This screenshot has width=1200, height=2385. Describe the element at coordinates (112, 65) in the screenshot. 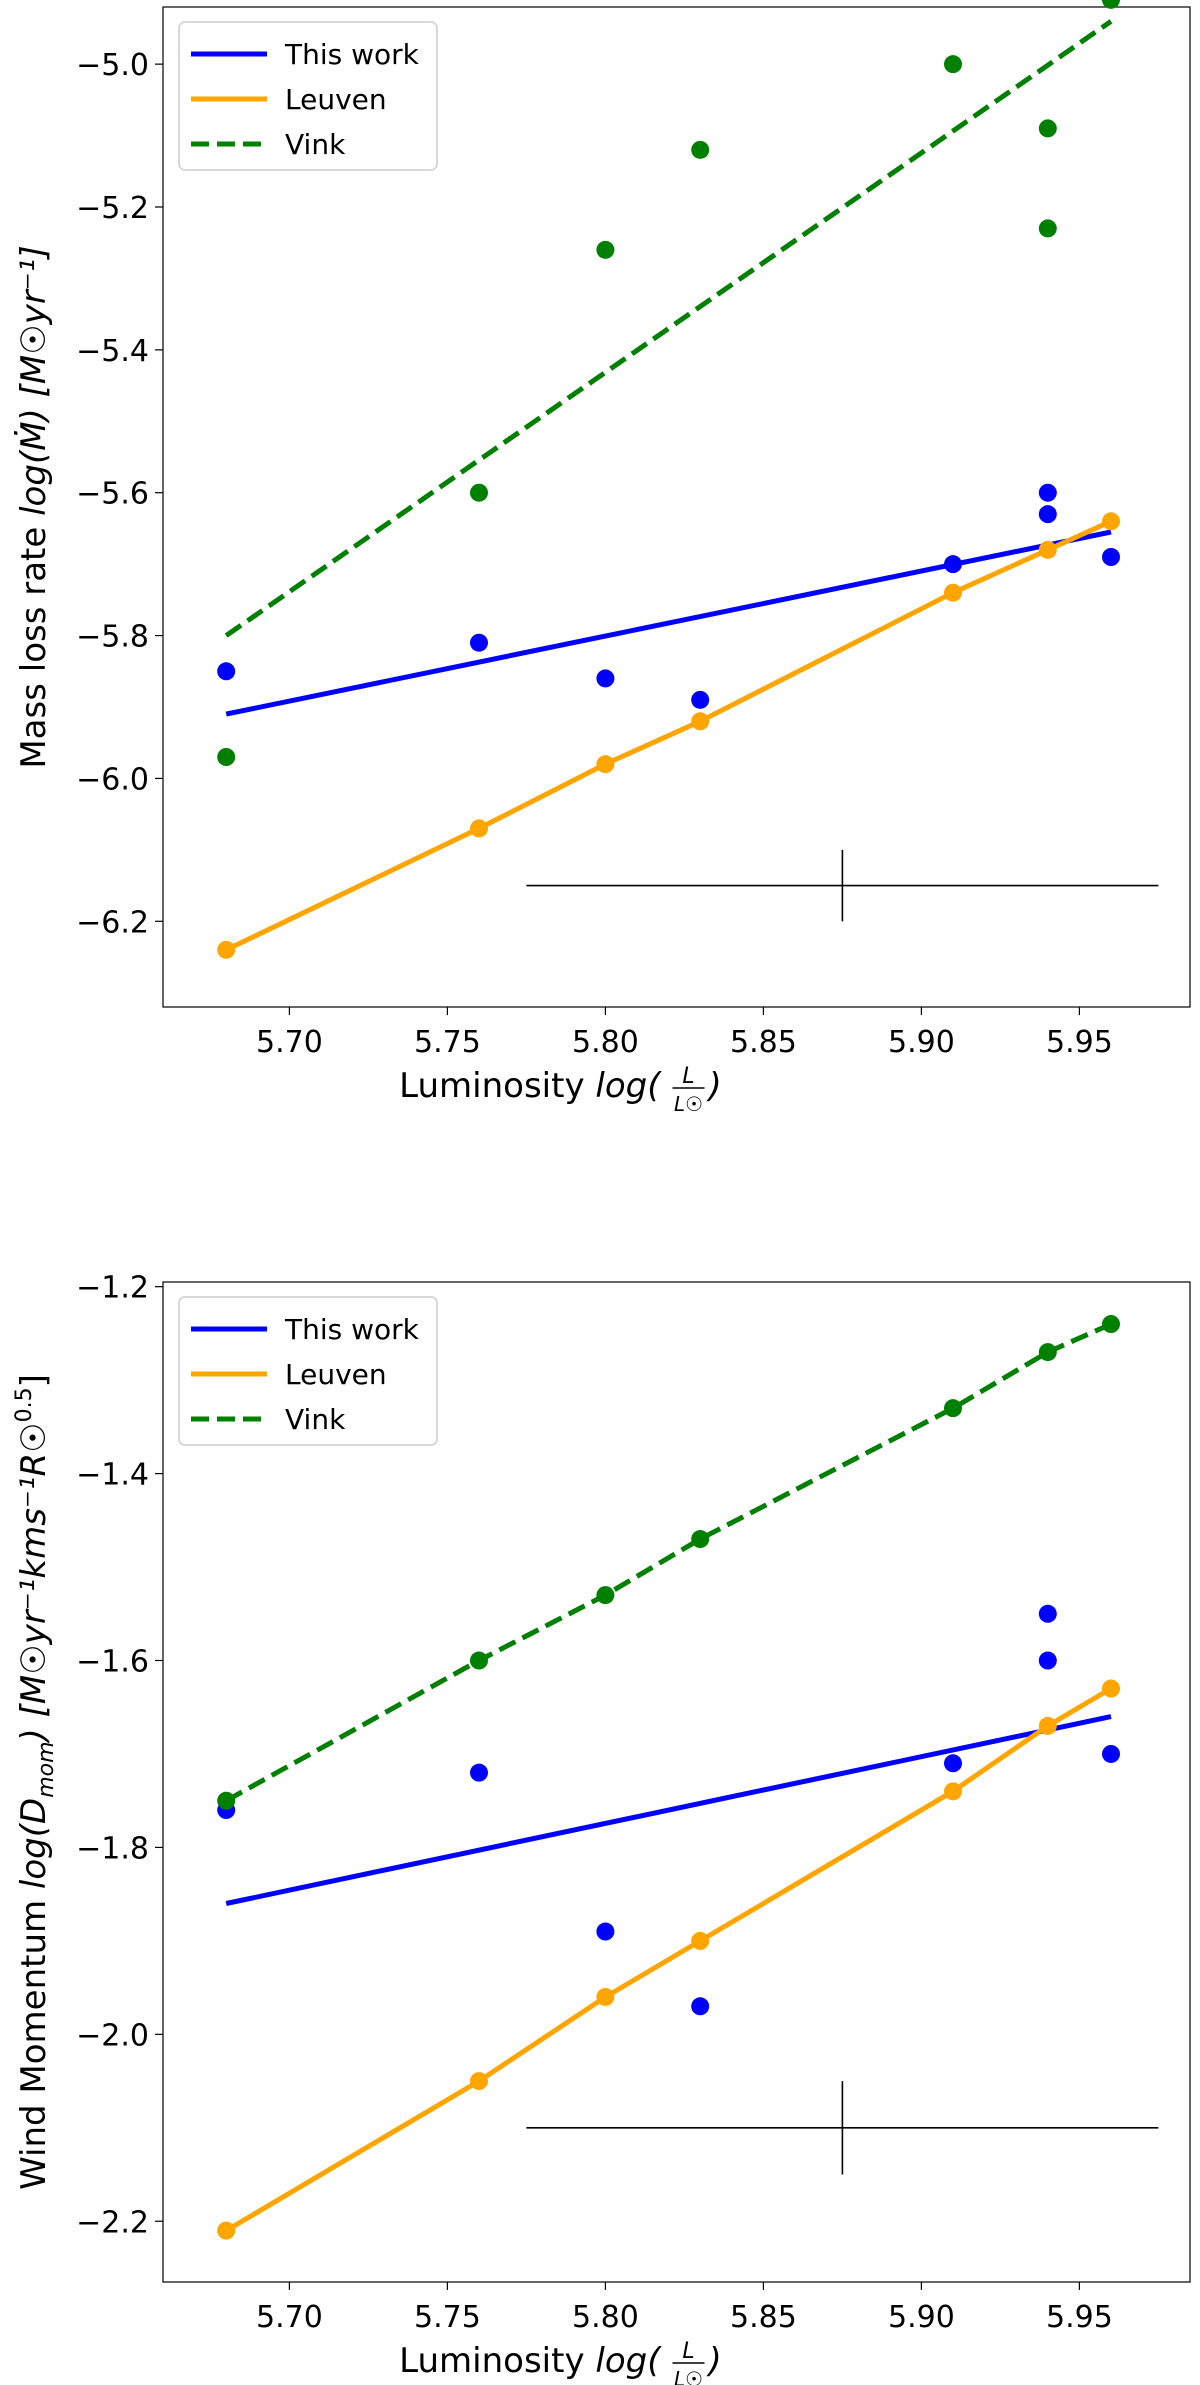

I see `y-tick-label: −5.0` at that location.